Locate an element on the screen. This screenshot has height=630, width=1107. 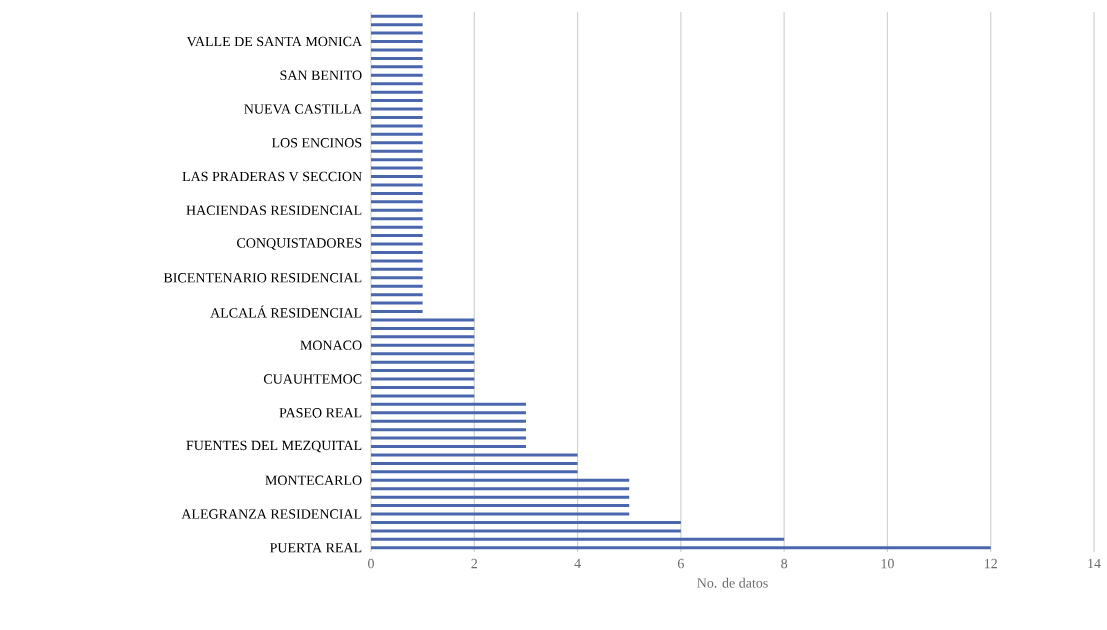
y-tick-label: MONACO is located at coordinates (331, 345).